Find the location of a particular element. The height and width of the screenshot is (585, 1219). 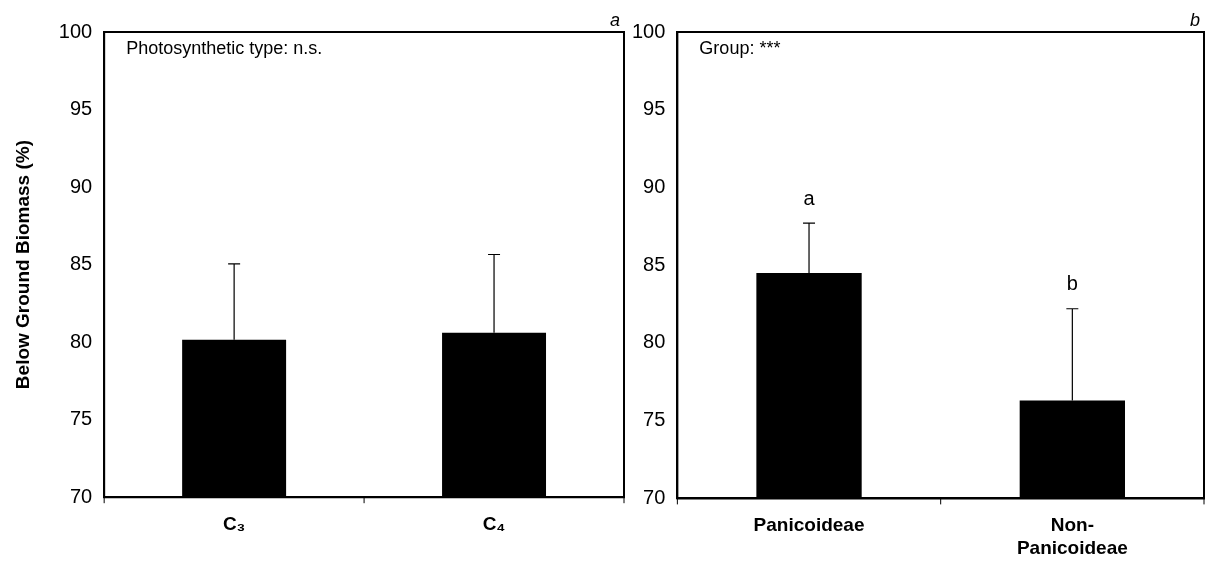

text: a is located at coordinates (614, 20).